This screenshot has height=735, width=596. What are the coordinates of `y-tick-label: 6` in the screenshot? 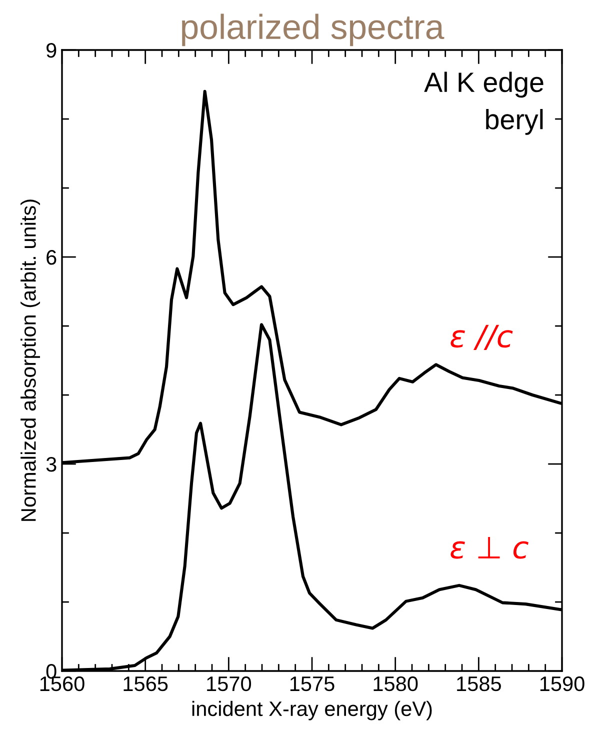 It's located at (51, 257).